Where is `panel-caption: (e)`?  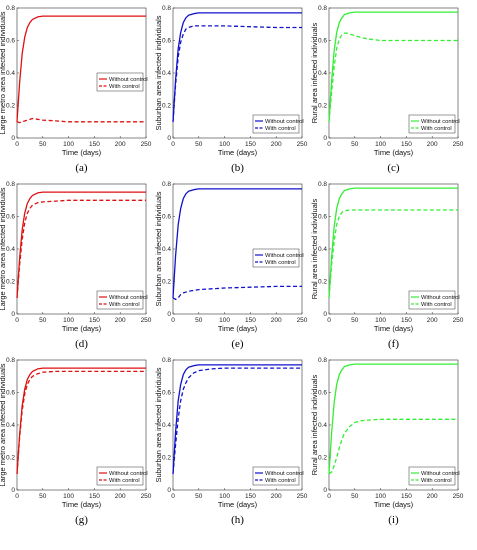 panel-caption: (e) is located at coordinates (237, 344).